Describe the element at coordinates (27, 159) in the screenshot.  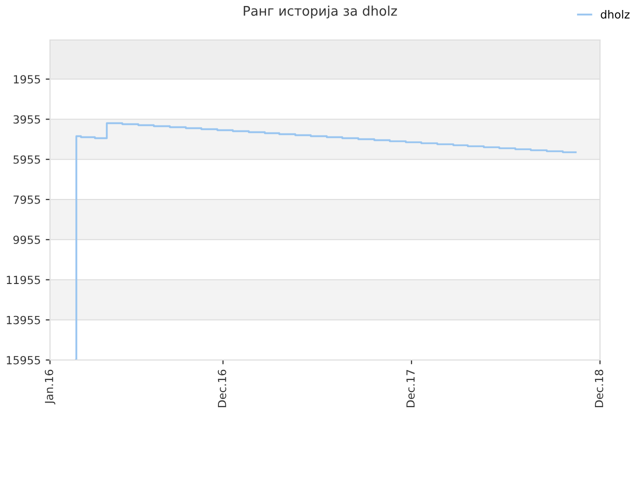
I see `y-tick-label: 5955` at that location.